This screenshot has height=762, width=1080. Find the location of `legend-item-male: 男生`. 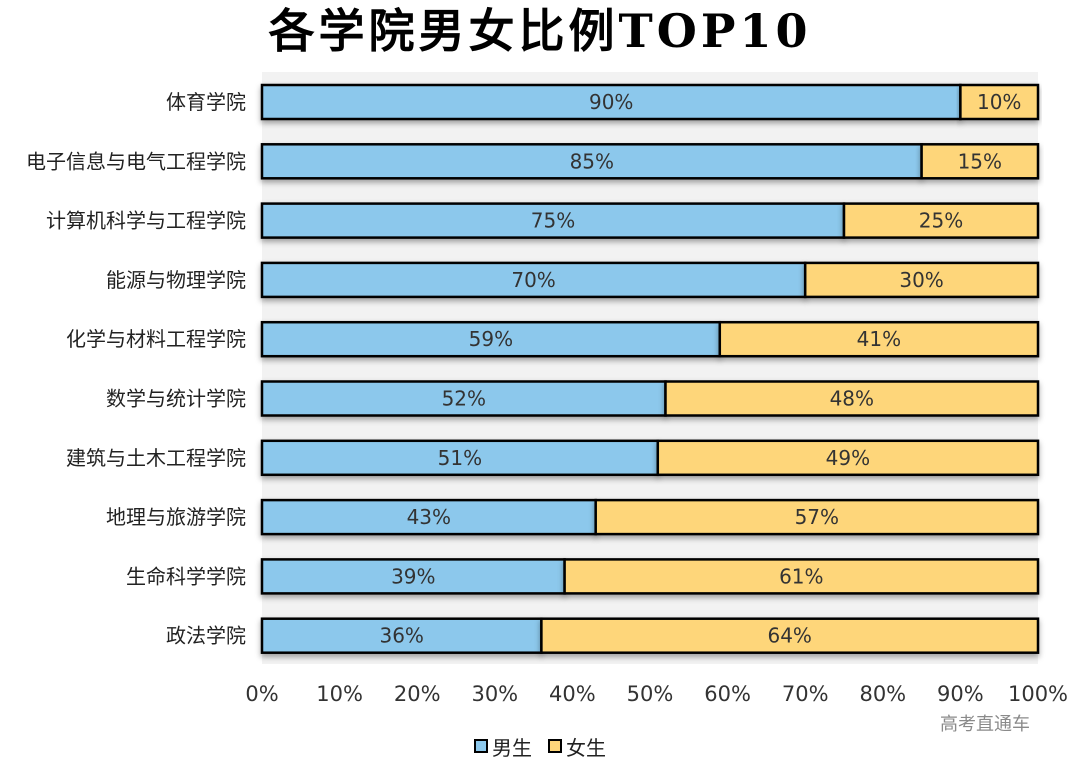

legend-item-male: 男生 is located at coordinates (503, 746).